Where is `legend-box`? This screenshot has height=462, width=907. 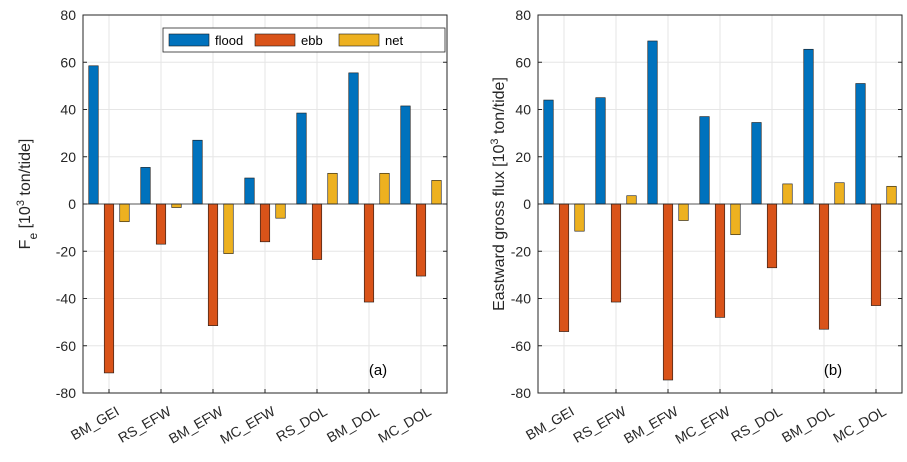
legend-box is located at coordinates (304, 40).